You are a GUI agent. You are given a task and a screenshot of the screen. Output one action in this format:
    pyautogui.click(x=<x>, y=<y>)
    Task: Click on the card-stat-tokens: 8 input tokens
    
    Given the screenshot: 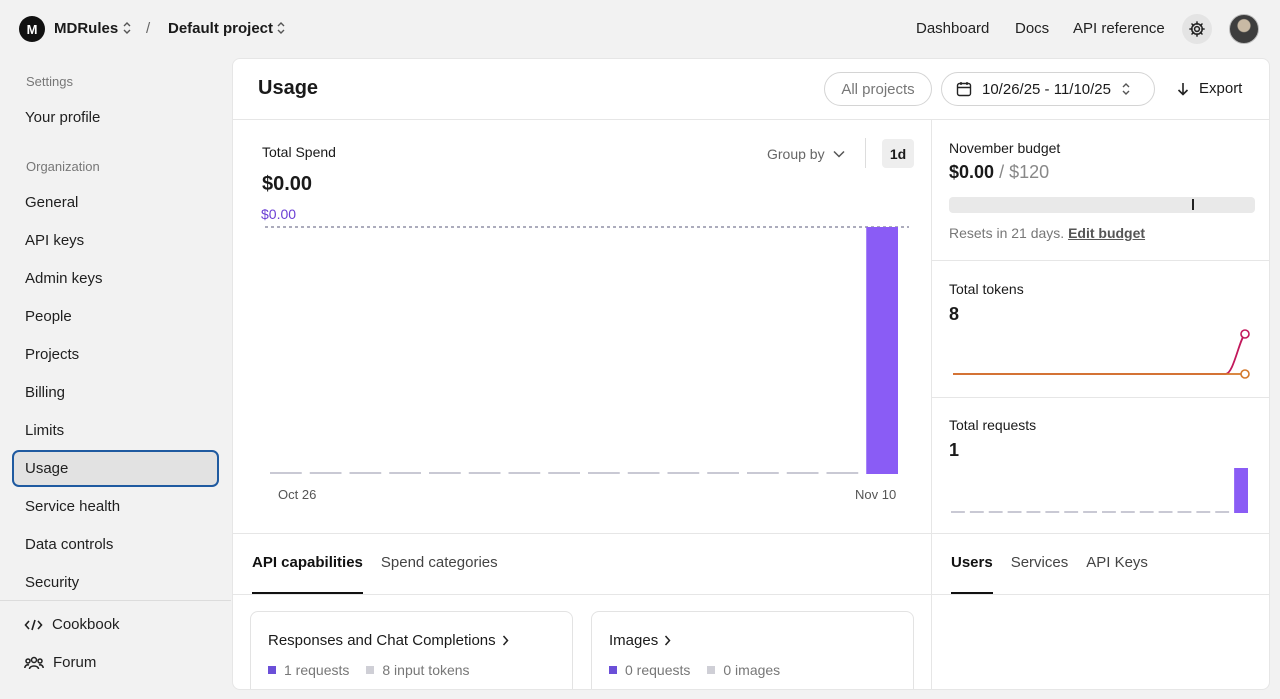 What is the action you would take?
    pyautogui.click(x=418, y=670)
    